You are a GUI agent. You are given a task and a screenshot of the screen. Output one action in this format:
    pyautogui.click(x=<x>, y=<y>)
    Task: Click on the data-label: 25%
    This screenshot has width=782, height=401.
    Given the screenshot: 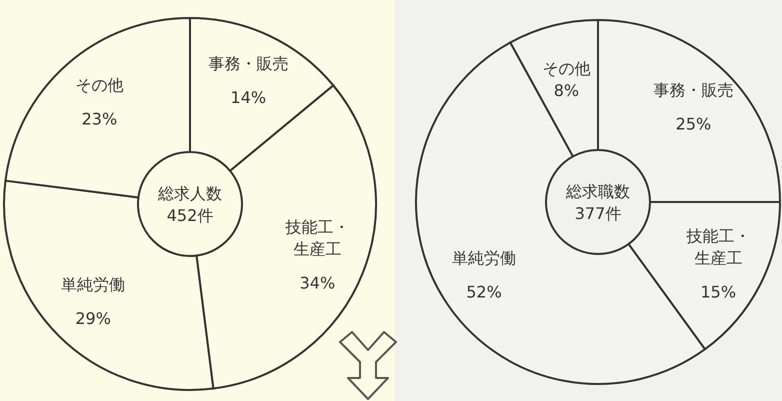 What is the action you would take?
    pyautogui.click(x=694, y=124)
    